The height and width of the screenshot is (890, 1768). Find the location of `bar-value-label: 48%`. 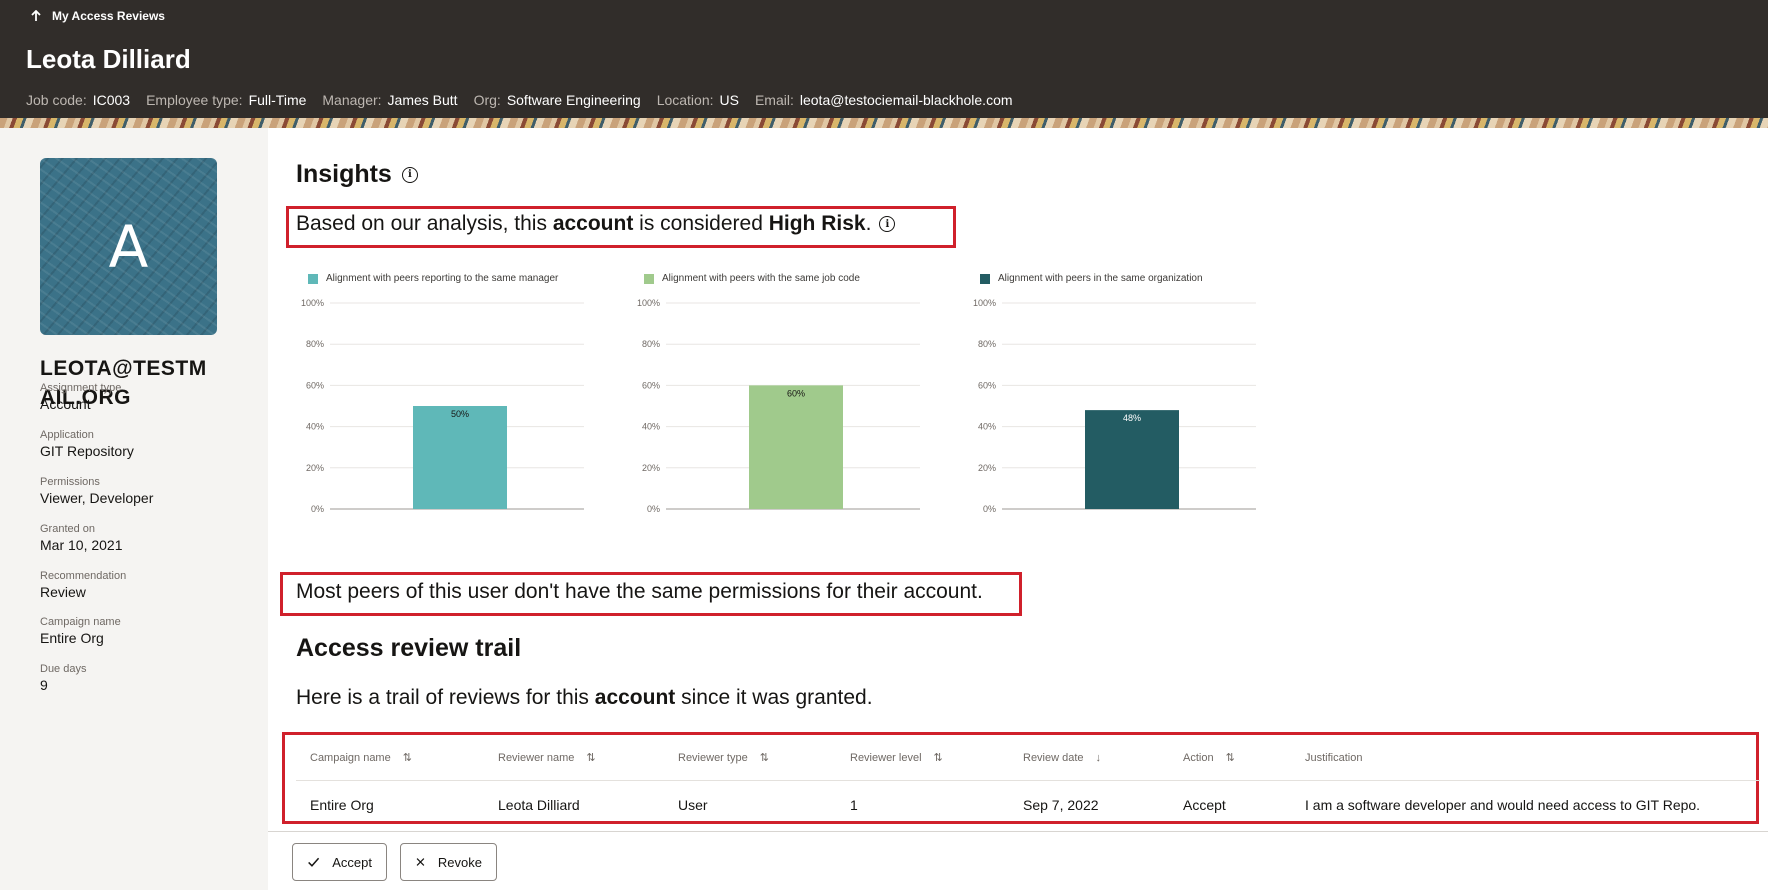

bar-value-label: 48% is located at coordinates (1132, 418).